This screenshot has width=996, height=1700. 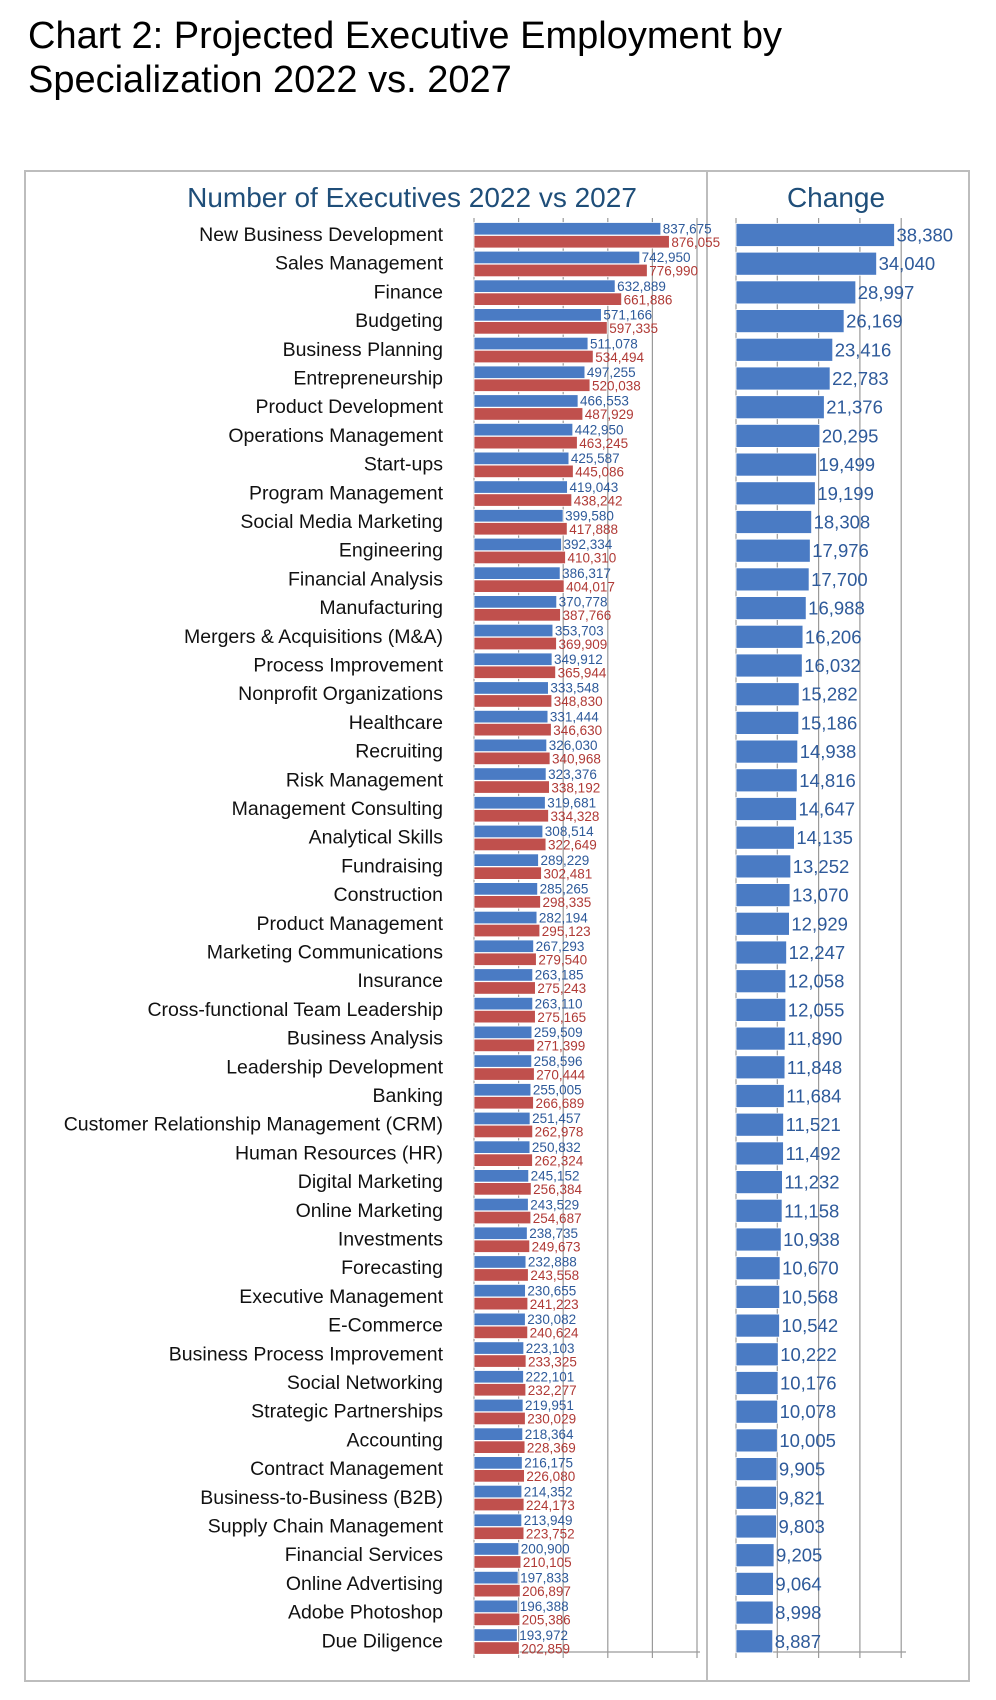 What do you see at coordinates (829, 694) in the screenshot?
I see `change-data-label: 15,282` at bounding box center [829, 694].